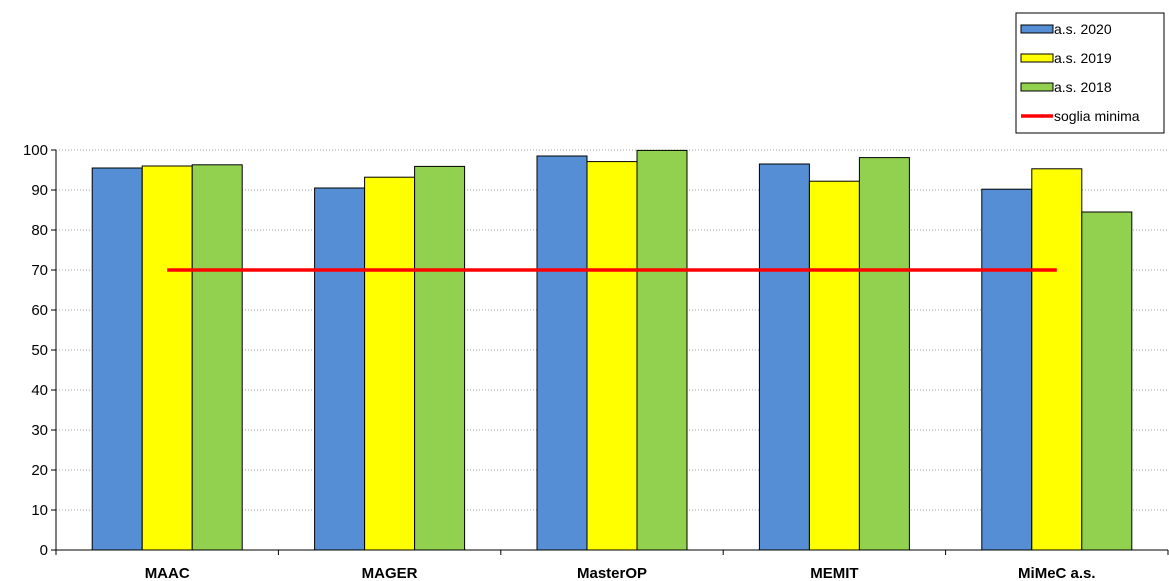  I want to click on y-tick-label: 90, so click(39, 190).